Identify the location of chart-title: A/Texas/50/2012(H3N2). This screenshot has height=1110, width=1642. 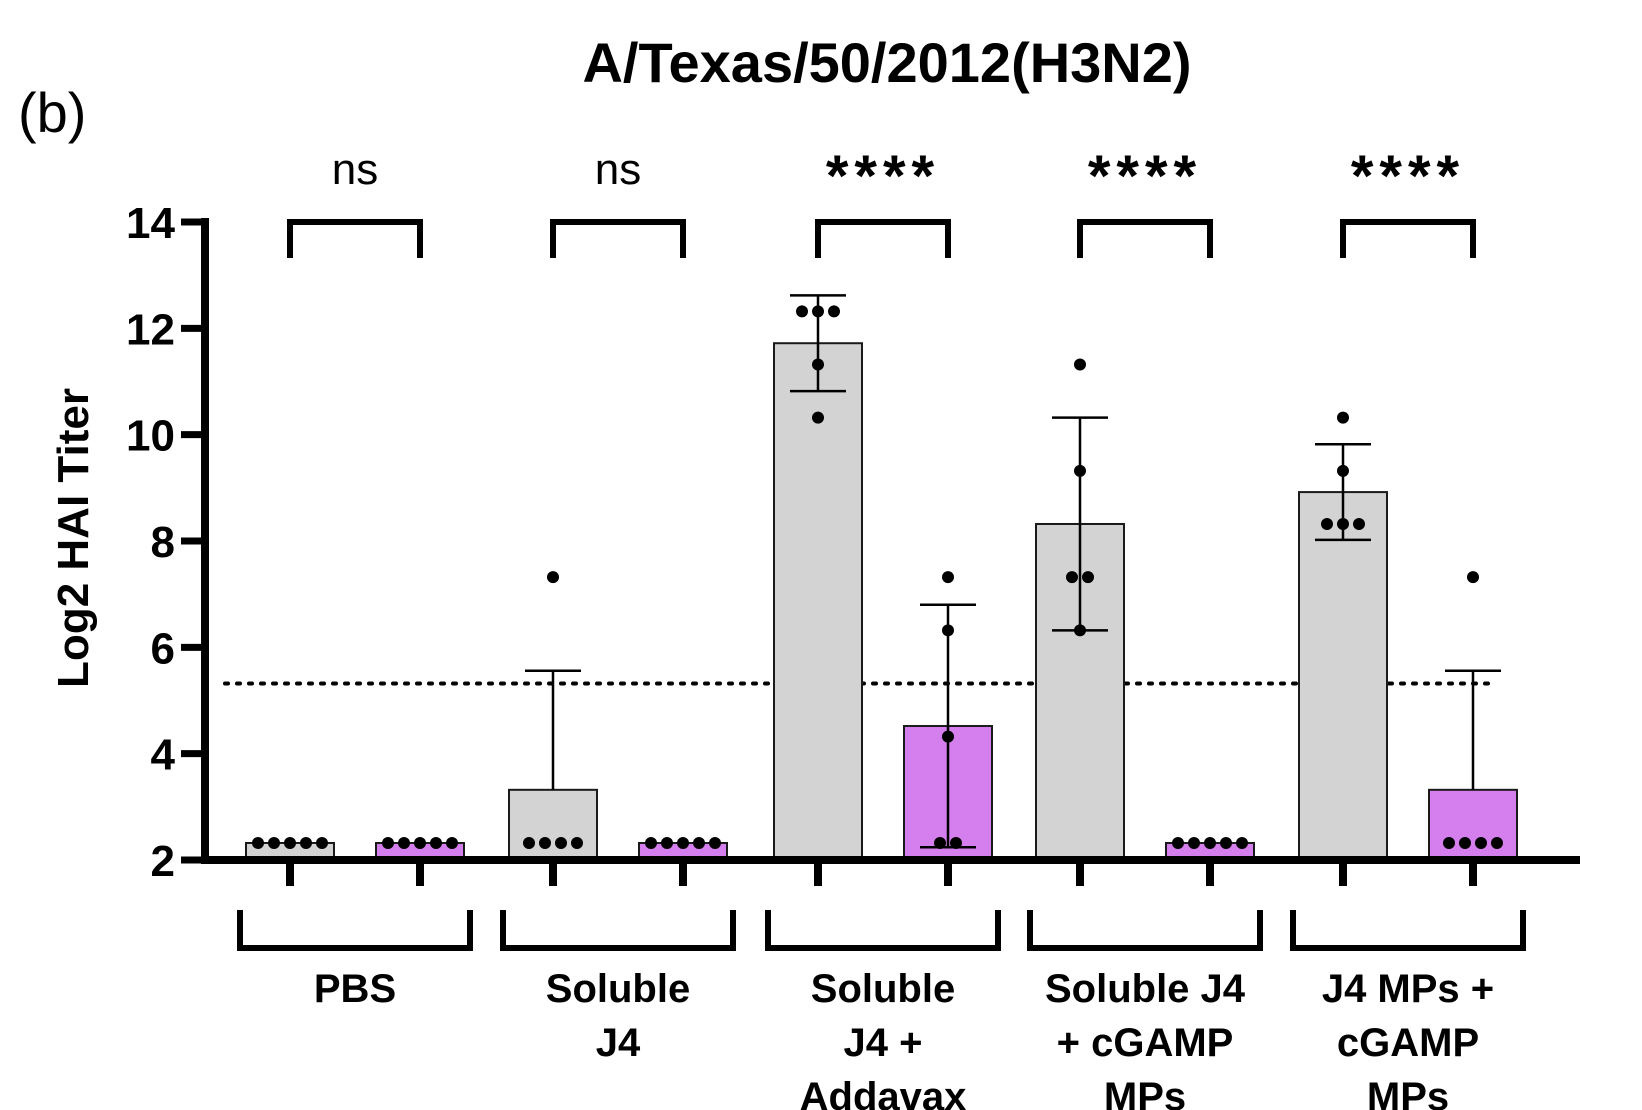
(886, 62).